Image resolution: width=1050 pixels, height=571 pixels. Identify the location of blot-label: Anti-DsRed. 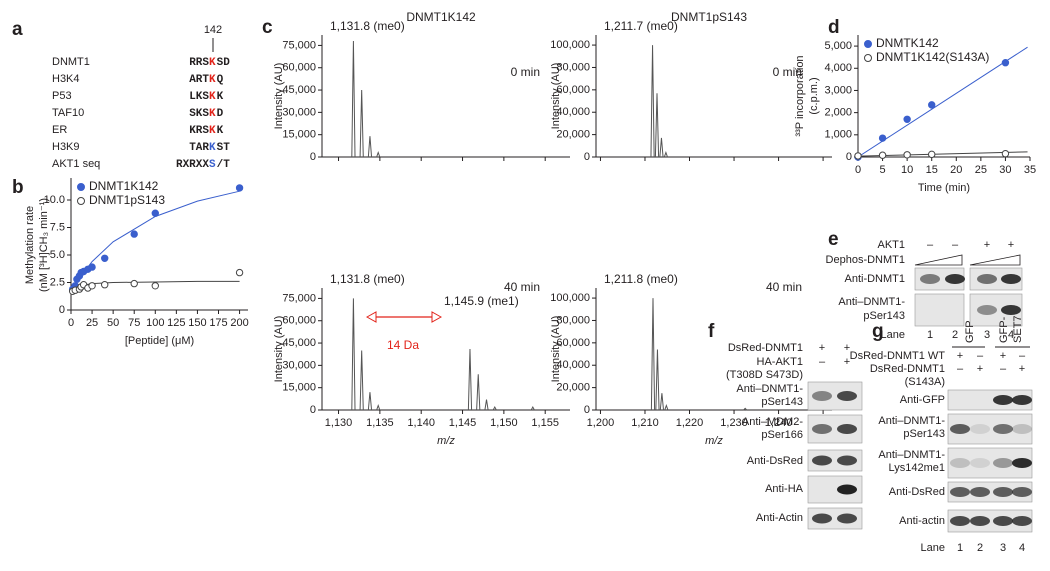
(917, 492).